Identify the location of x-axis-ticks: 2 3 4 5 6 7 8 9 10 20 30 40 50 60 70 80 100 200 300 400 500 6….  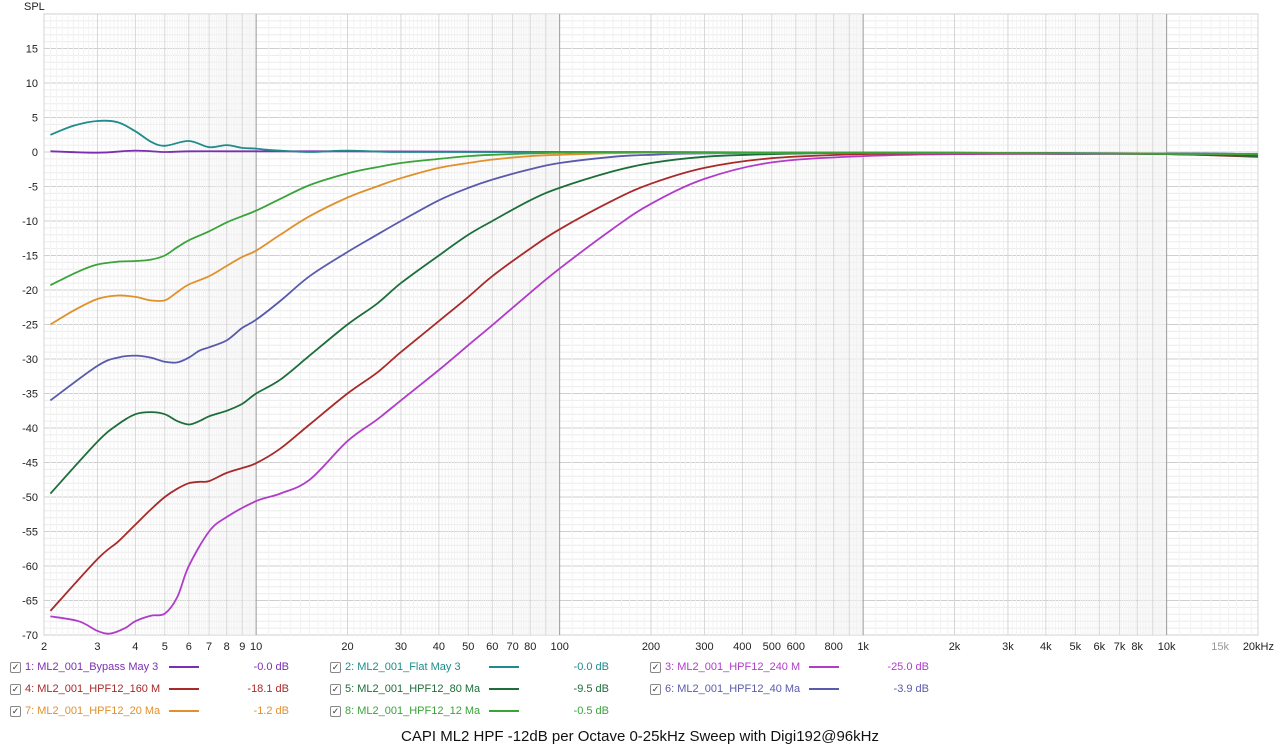
(657, 647).